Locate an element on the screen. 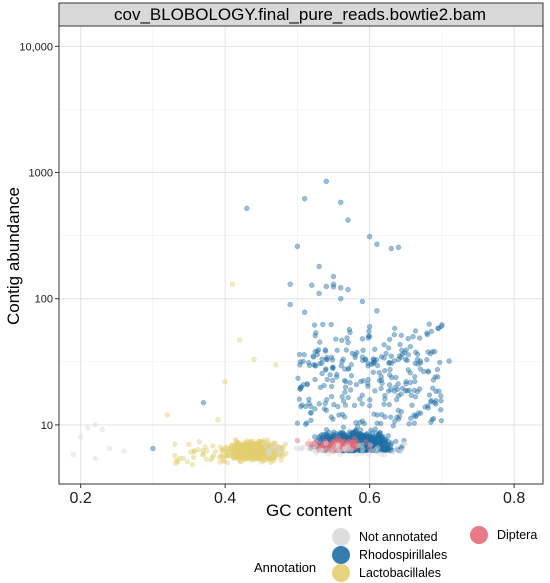 The height and width of the screenshot is (583, 550). legend-label-diptera: Diptera is located at coordinates (517, 535).